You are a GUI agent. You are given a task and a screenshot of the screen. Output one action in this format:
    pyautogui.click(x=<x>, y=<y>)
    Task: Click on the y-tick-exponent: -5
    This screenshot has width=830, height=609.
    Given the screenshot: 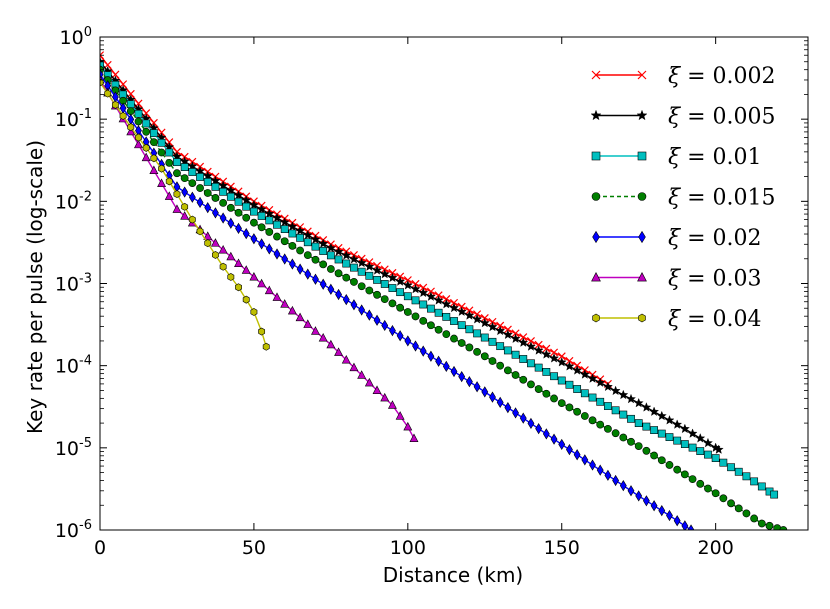 What is the action you would take?
    pyautogui.click(x=85, y=443)
    